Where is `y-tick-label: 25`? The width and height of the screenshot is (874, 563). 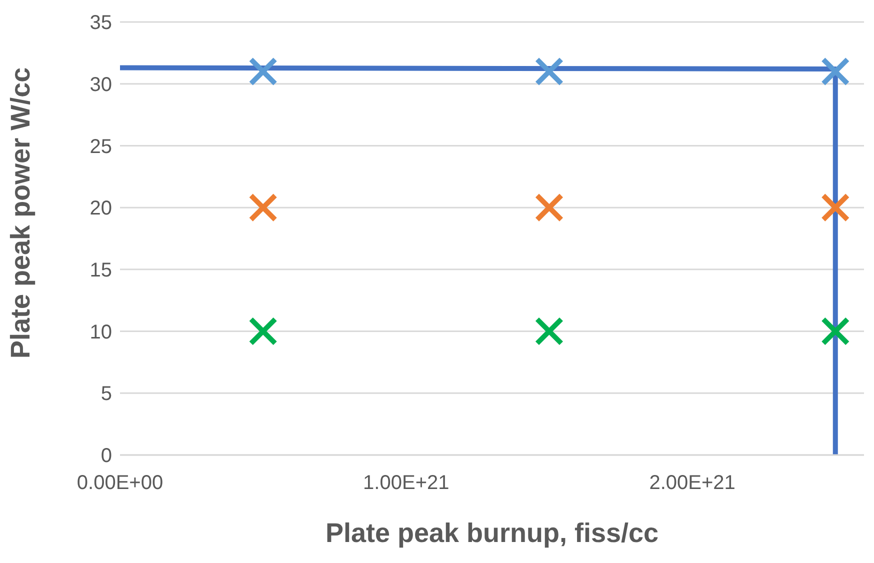
y-tick-label: 25 is located at coordinates (101, 147).